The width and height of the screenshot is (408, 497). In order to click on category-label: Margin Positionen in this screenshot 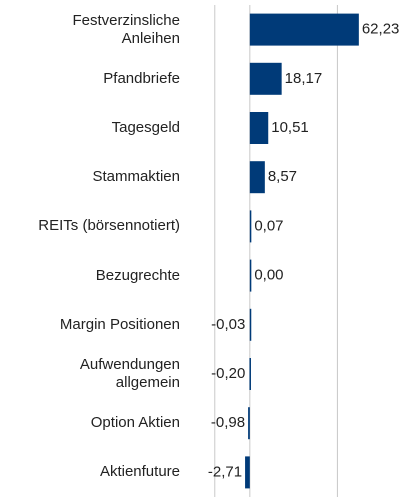, I will do `click(119, 324)`.